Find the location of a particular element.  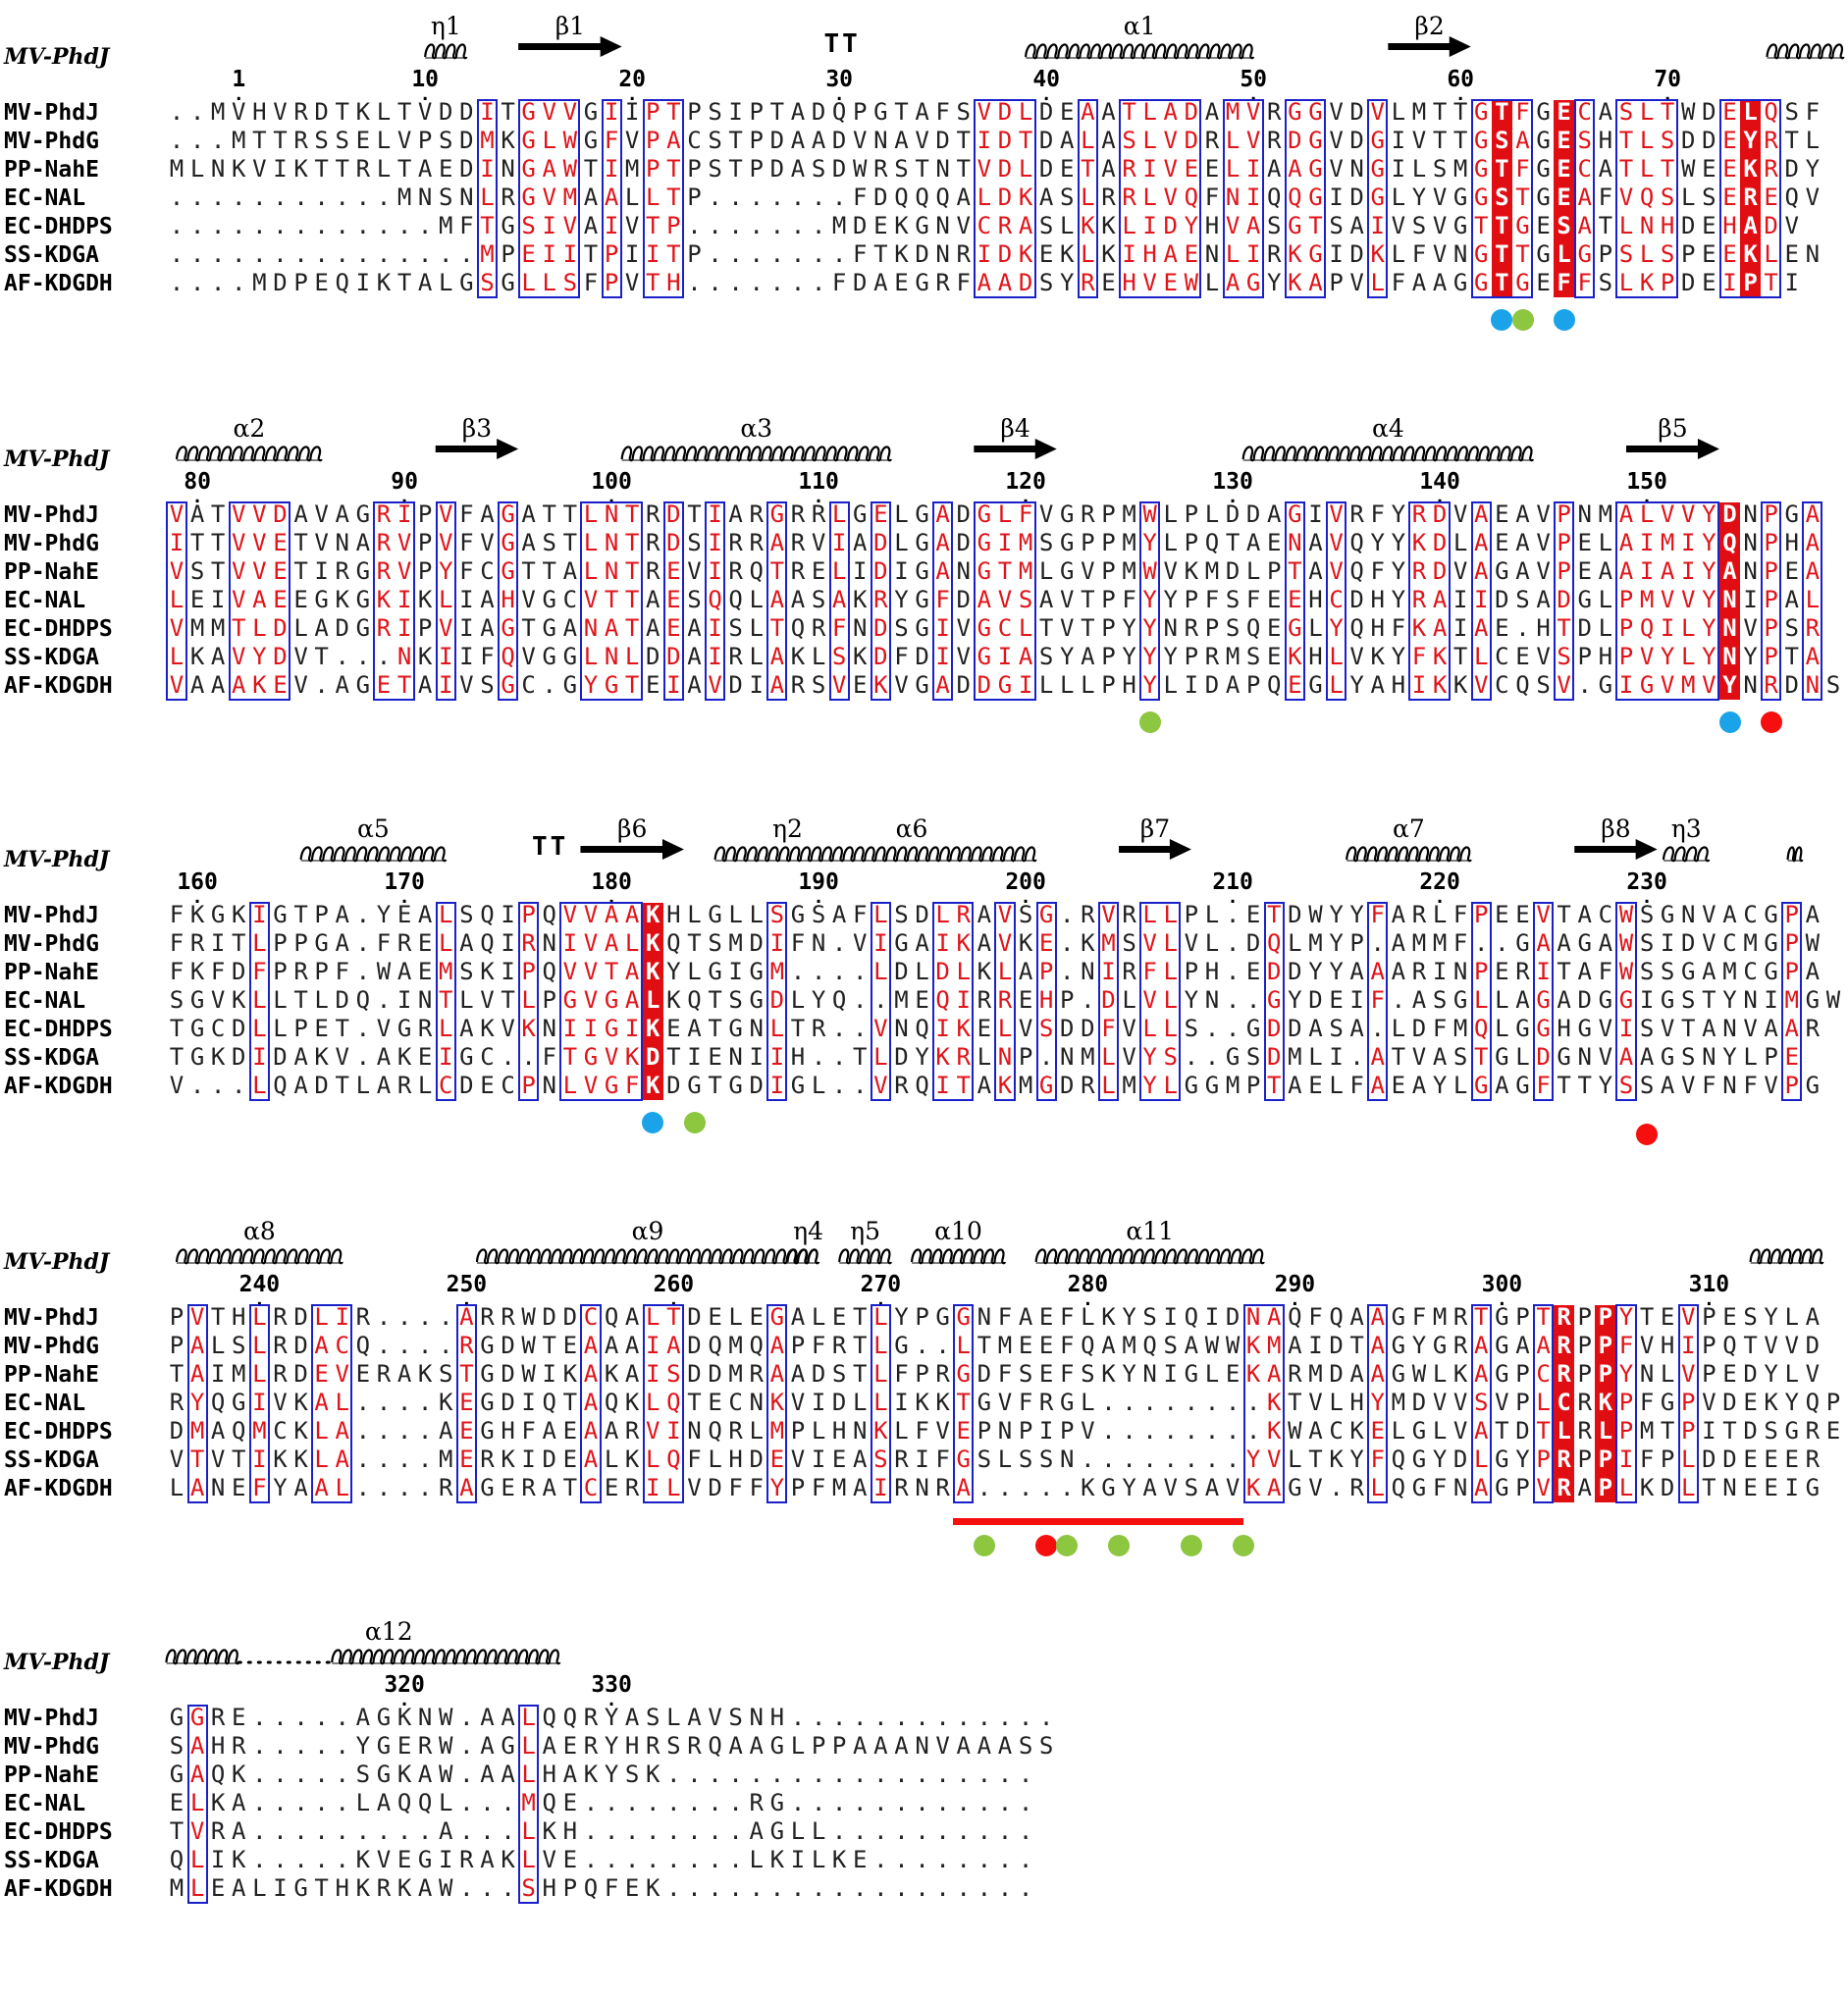

helix-coil is located at coordinates (390, 1657).